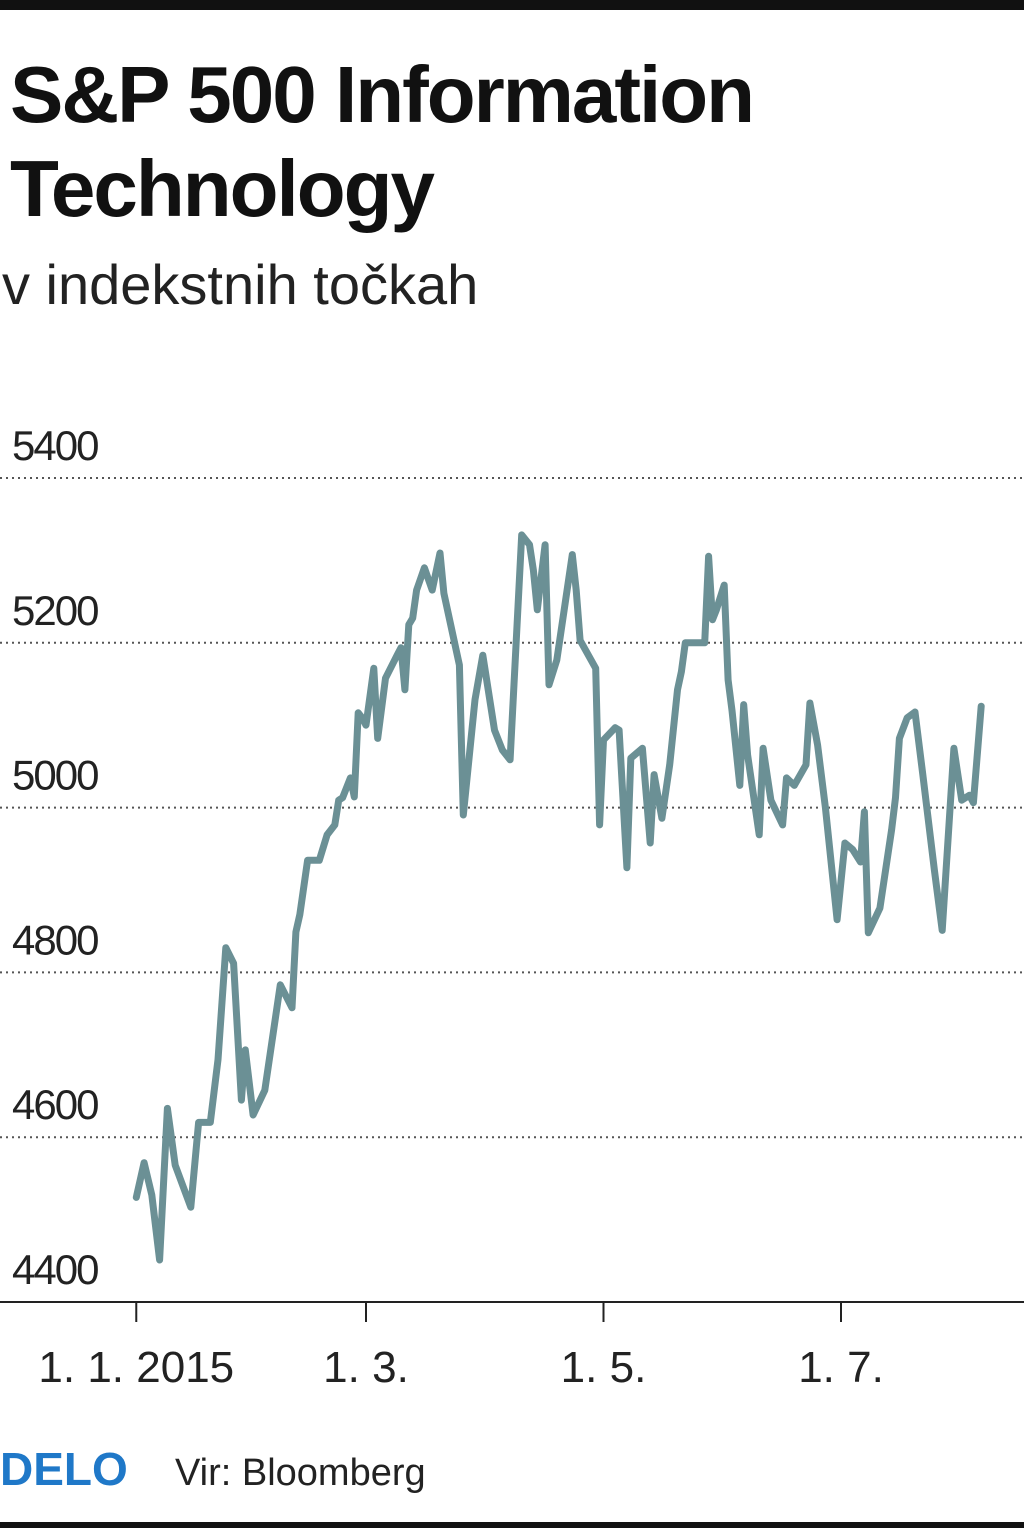  Describe the element at coordinates (382, 141) in the screenshot. I see `chart-title: S&P 500 Information Technology` at that location.